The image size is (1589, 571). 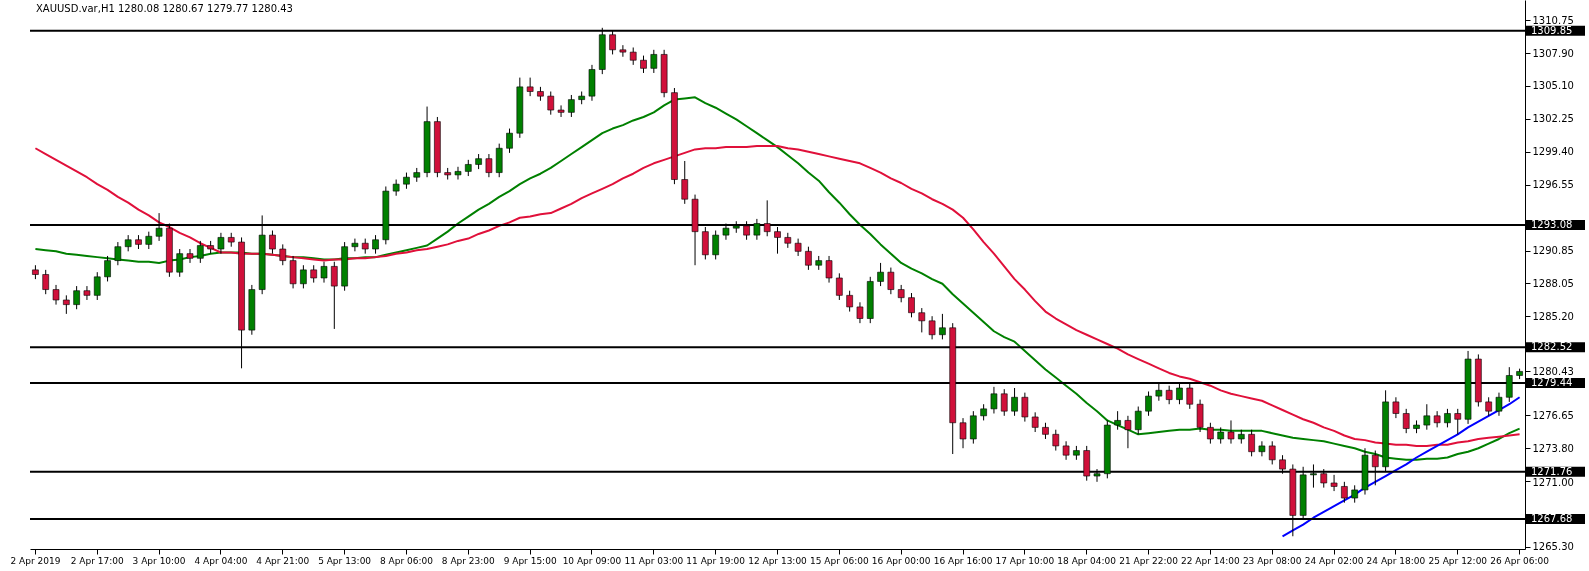 What do you see at coordinates (1553, 415) in the screenshot?
I see `y-tick-label: 1276.65` at bounding box center [1553, 415].